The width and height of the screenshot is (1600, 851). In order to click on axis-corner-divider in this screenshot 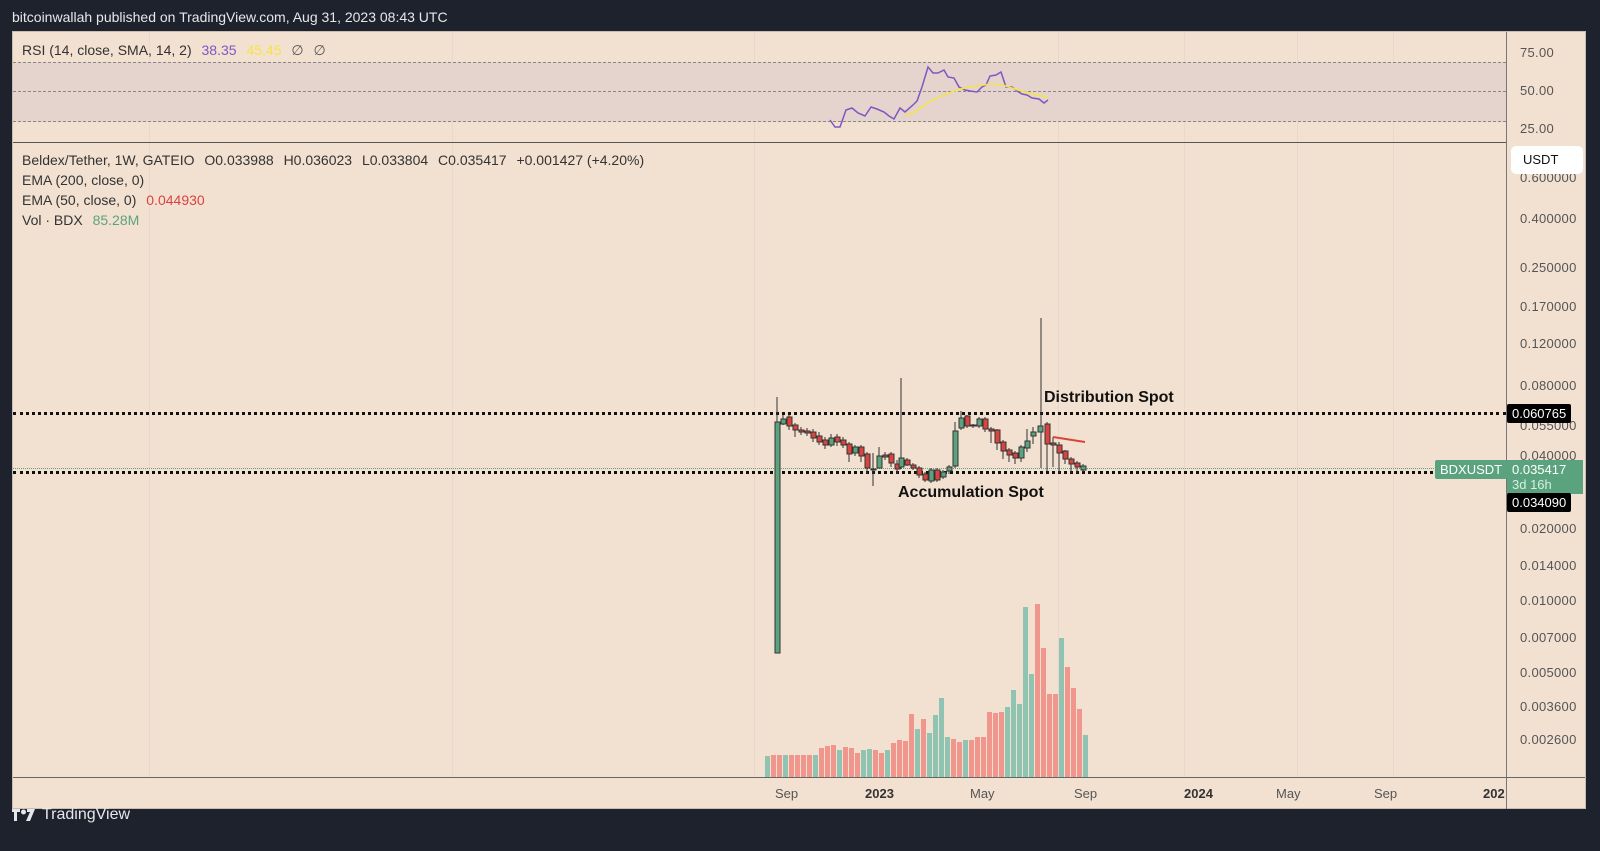, I will do `click(1506, 793)`.